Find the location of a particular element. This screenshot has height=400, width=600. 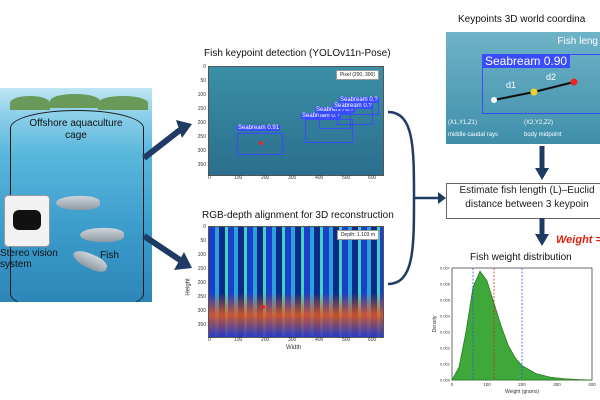

depth-point-marker is located at coordinates (263, 307).